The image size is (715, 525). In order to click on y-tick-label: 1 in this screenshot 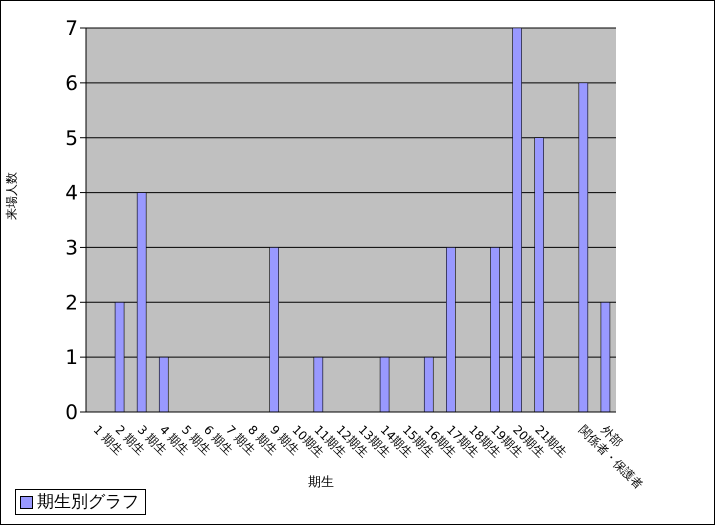, I will do `click(71, 357)`.